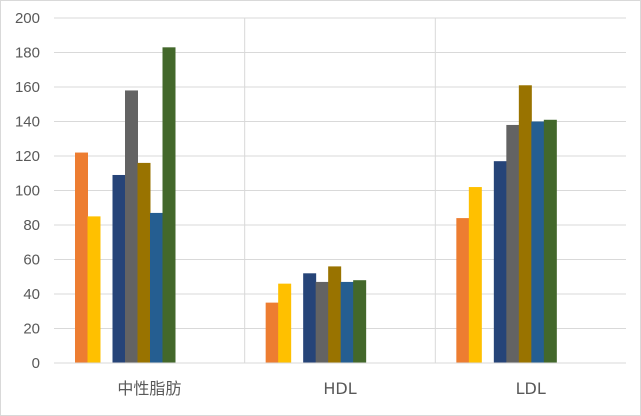 This screenshot has width=641, height=416. I want to click on x-category-label: HDL, so click(339, 388).